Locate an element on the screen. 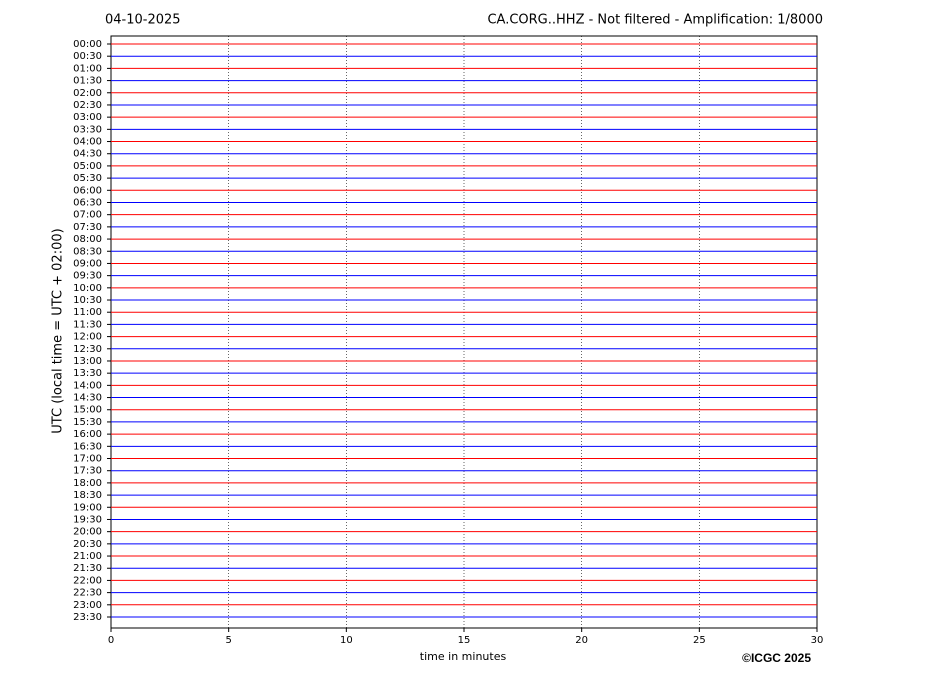  y-tick-label: 23:30 is located at coordinates (87, 617).